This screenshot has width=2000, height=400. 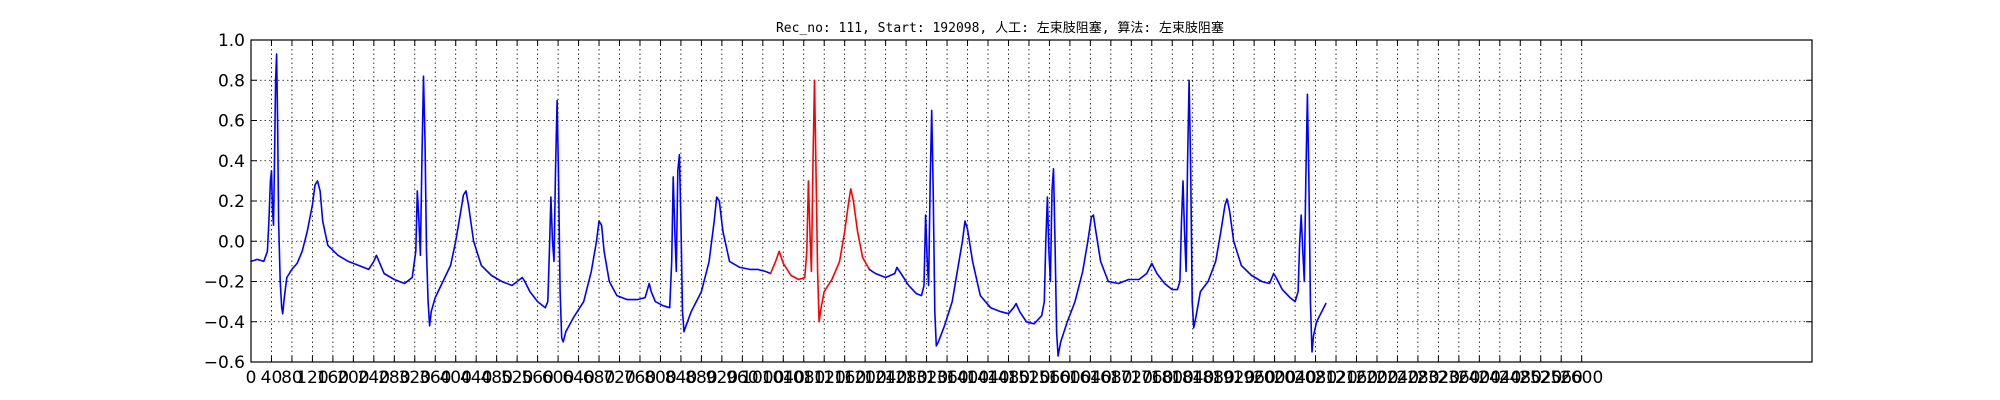 What do you see at coordinates (660, 378) in the screenshot?
I see `x-tick-label: 800` at bounding box center [660, 378].